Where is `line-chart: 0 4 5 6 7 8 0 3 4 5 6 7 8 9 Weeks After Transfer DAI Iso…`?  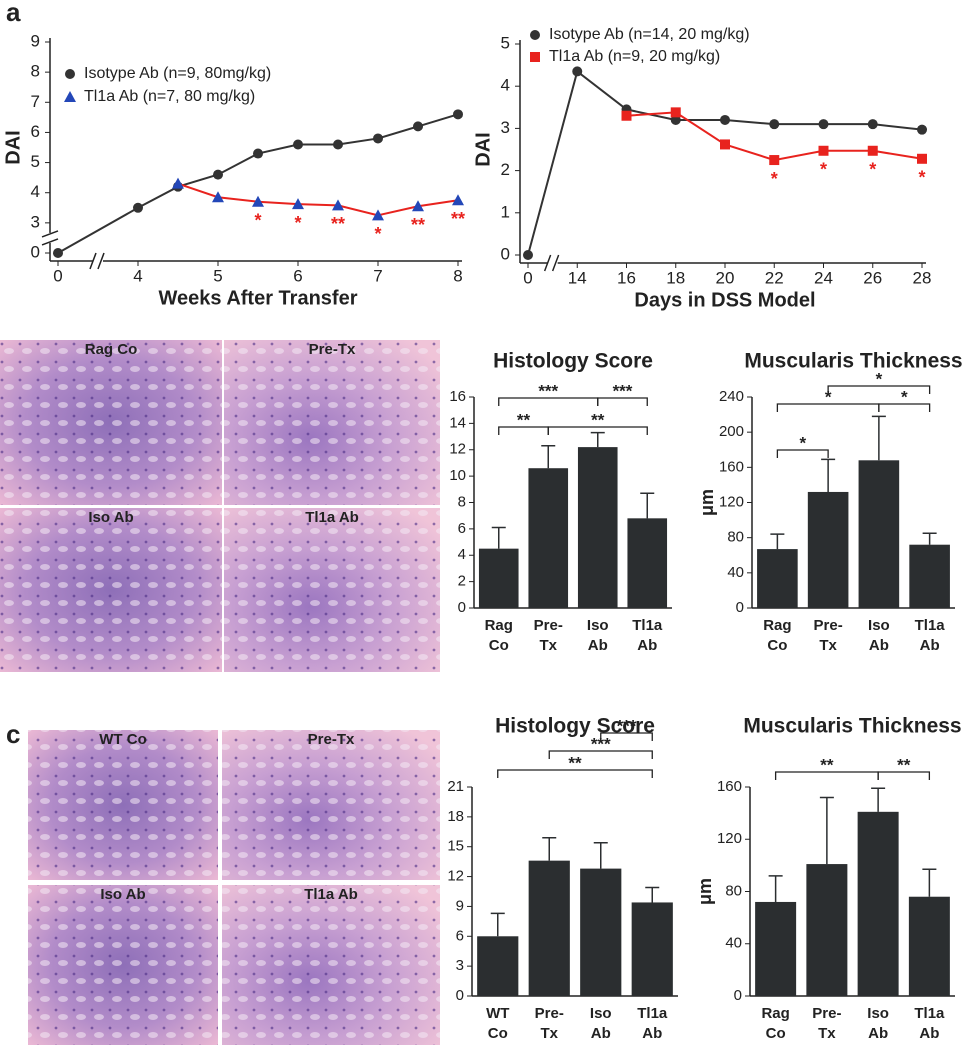 line-chart: 0 4 5 6 7 8 0 3 4 5 6 7 8 9 Weeks After Transfer DAI Iso… is located at coordinates (233, 170).